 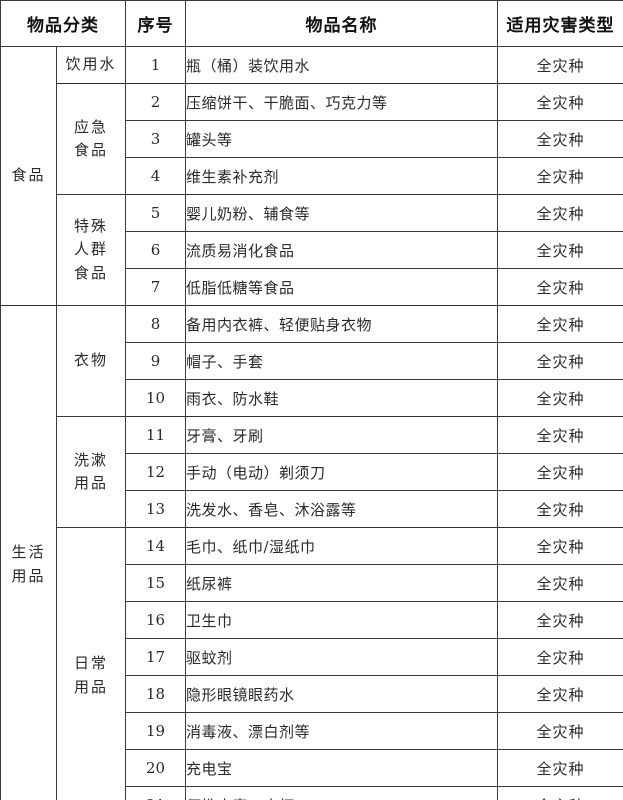 What do you see at coordinates (91, 361) in the screenshot?
I see `subcategory-cell: 衣物` at bounding box center [91, 361].